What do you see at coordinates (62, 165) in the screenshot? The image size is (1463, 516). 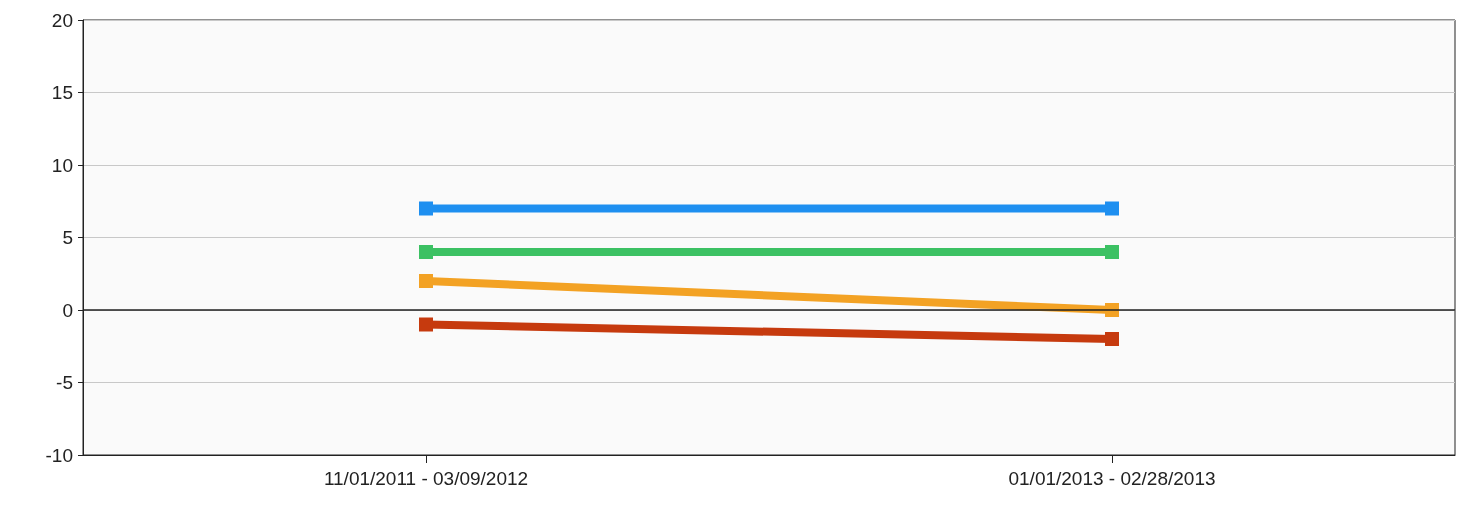 I see `y-tick-label: 10` at bounding box center [62, 165].